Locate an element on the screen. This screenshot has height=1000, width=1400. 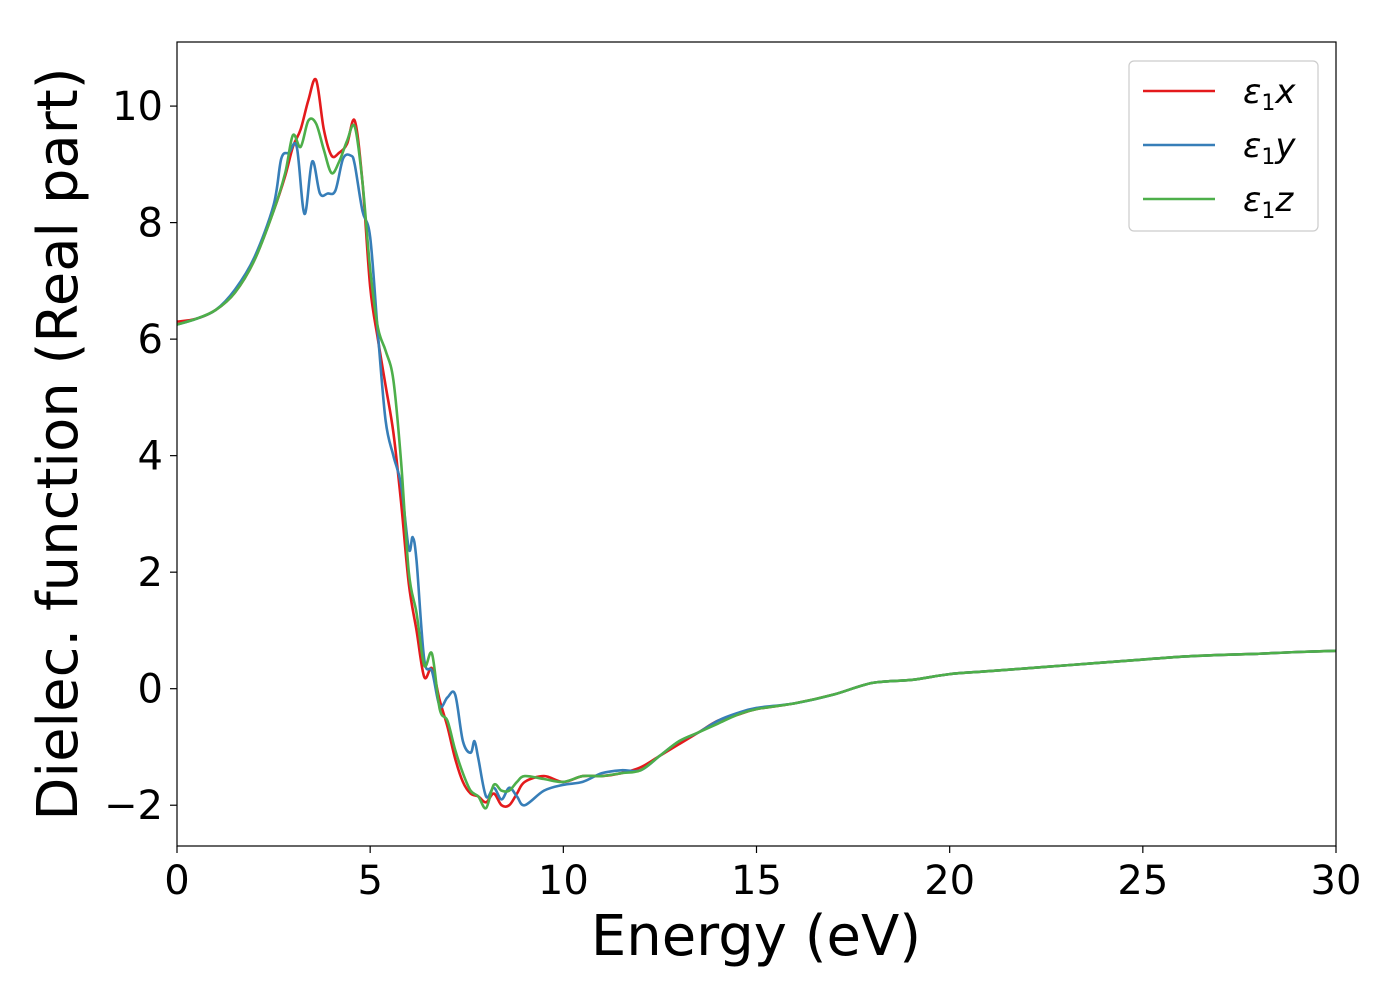
y-axis-ticks: −2 0 2 4 6 8 10 is located at coordinates (140, 456).